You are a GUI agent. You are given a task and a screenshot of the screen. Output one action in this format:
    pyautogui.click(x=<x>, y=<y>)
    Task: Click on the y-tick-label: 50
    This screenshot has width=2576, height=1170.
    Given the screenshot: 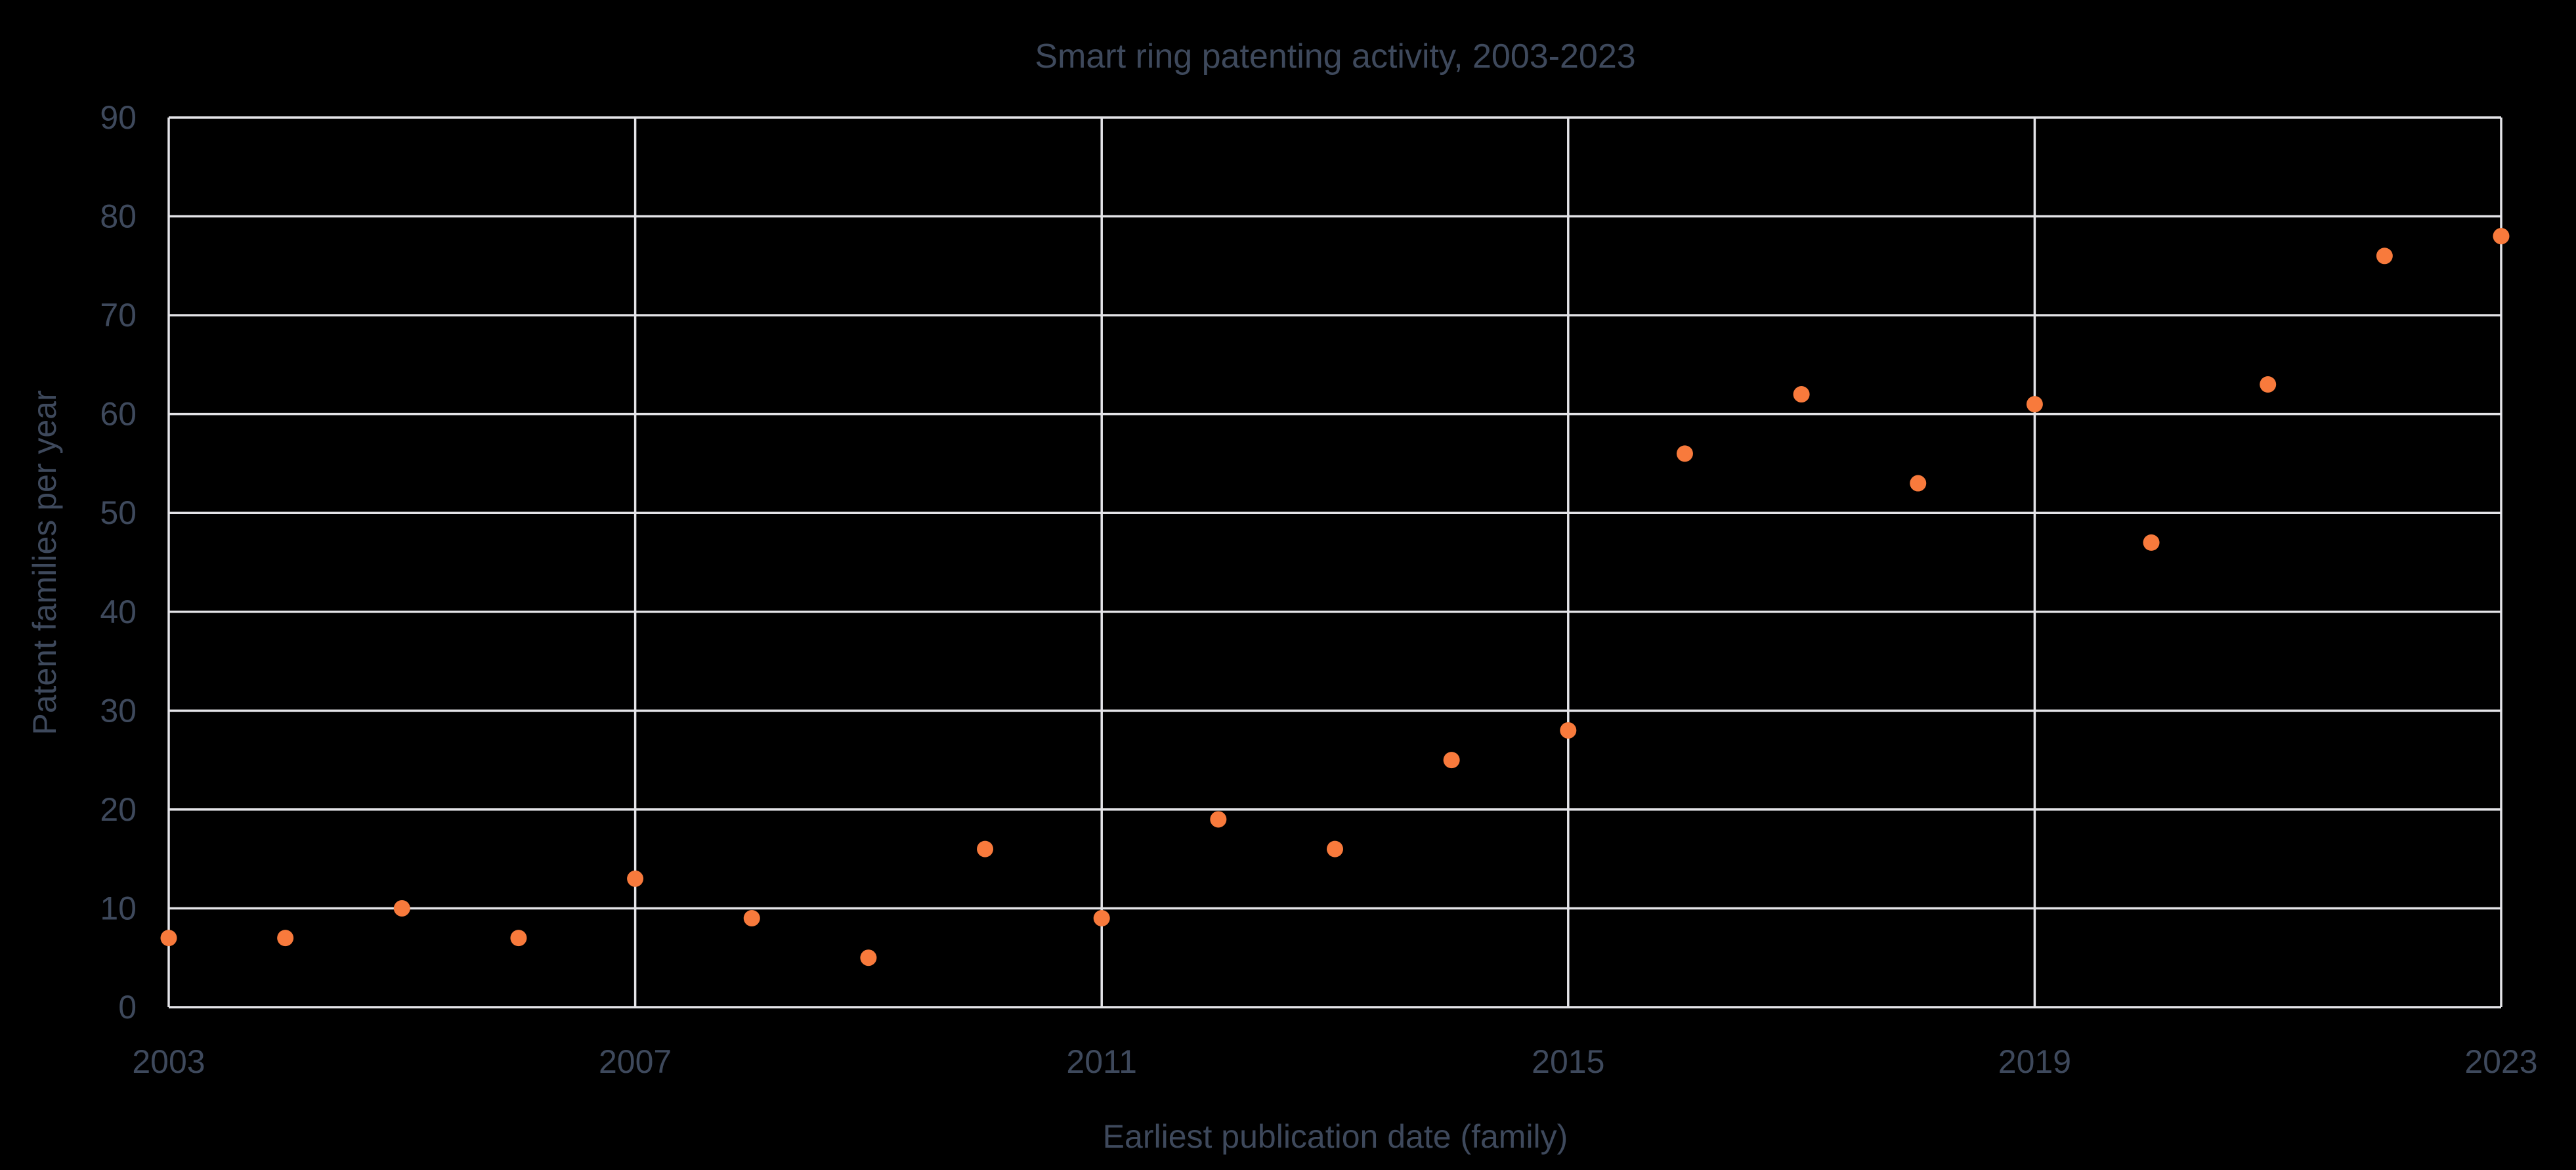 What is the action you would take?
    pyautogui.click(x=119, y=512)
    